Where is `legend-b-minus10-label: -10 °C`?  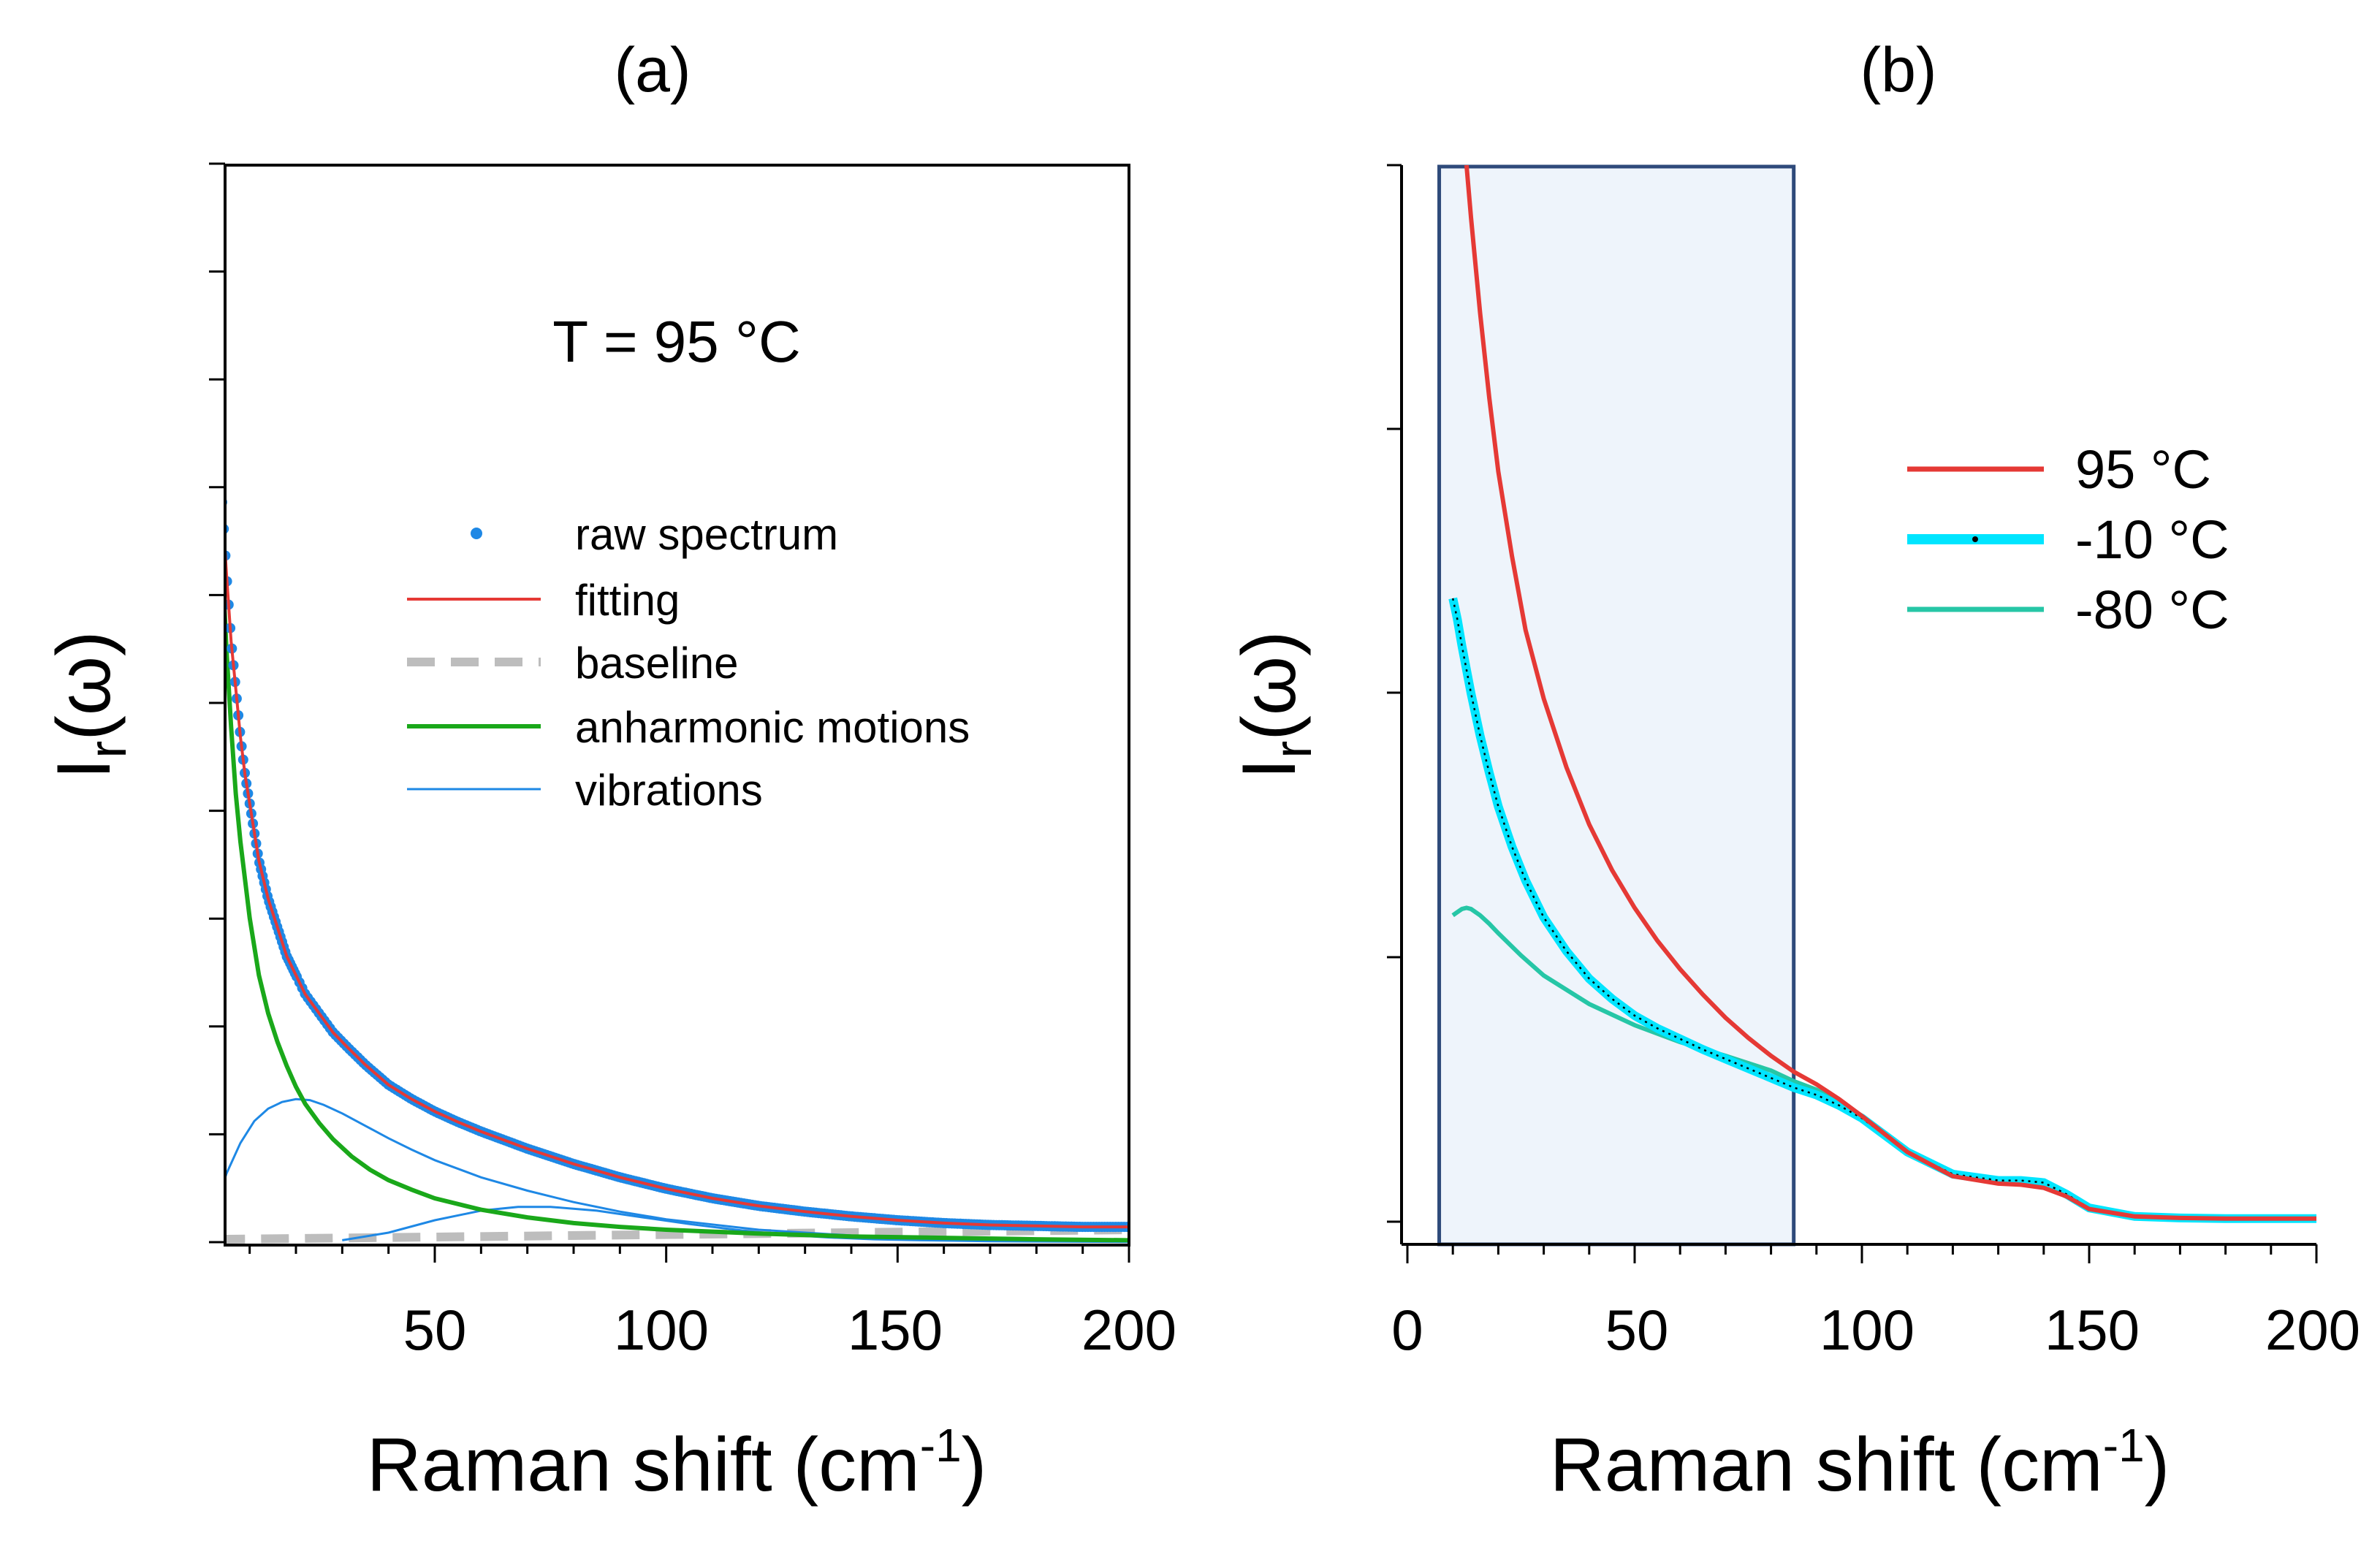
legend-b-minus10-label: -10 °C is located at coordinates (2152, 539).